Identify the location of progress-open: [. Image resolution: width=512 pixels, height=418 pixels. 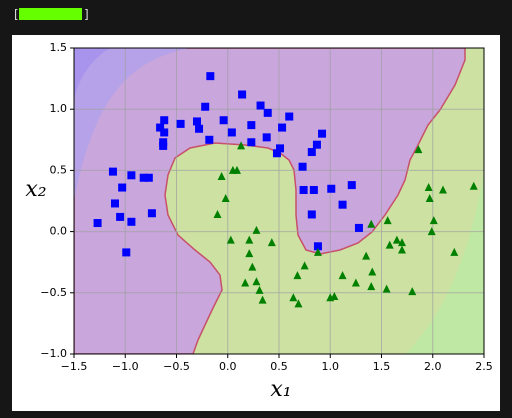
(16, 15).